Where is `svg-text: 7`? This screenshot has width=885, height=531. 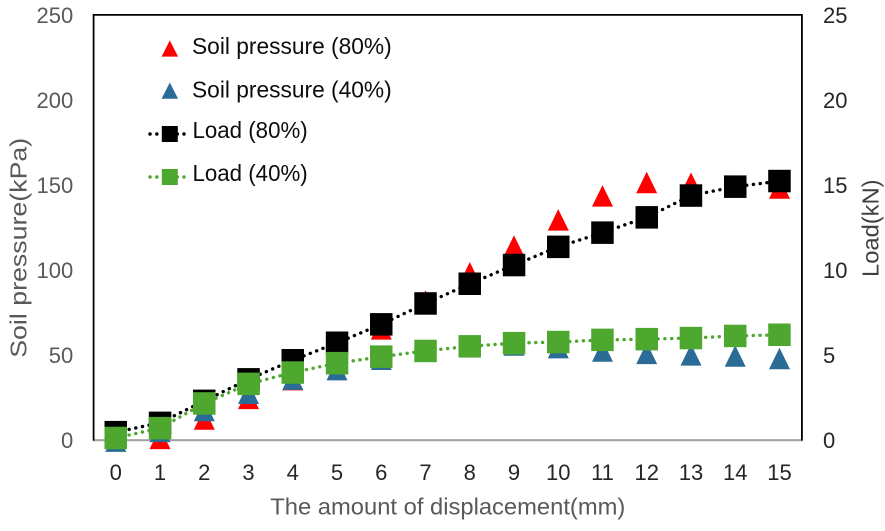
svg-text: 7 is located at coordinates (425, 472).